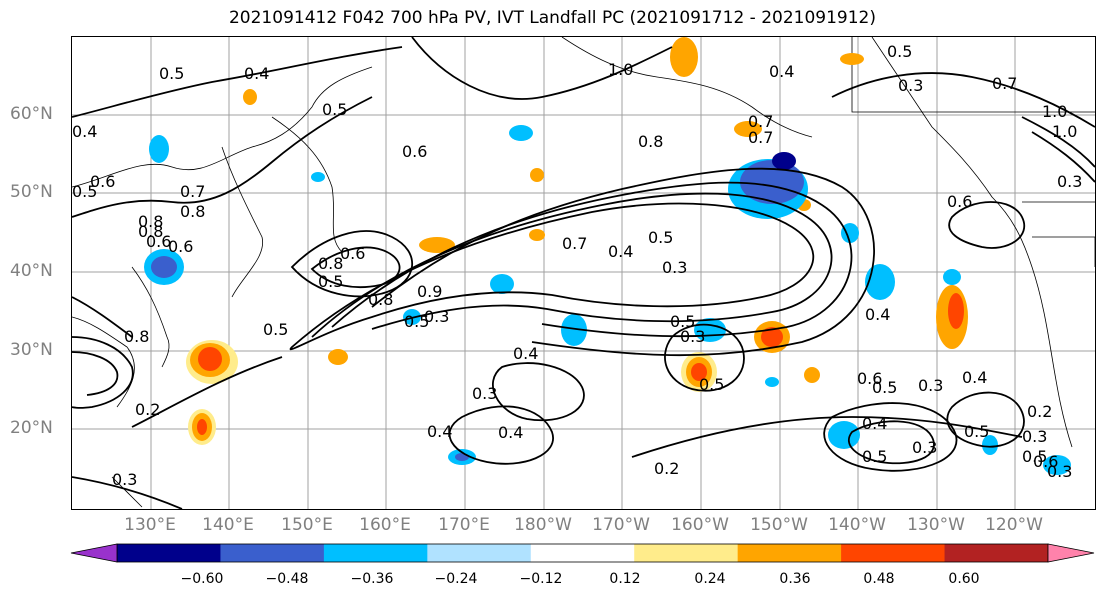 This screenshot has width=1105, height=601. What do you see at coordinates (795, 579) in the screenshot?
I see `colorbar-tick: 0.36` at bounding box center [795, 579].